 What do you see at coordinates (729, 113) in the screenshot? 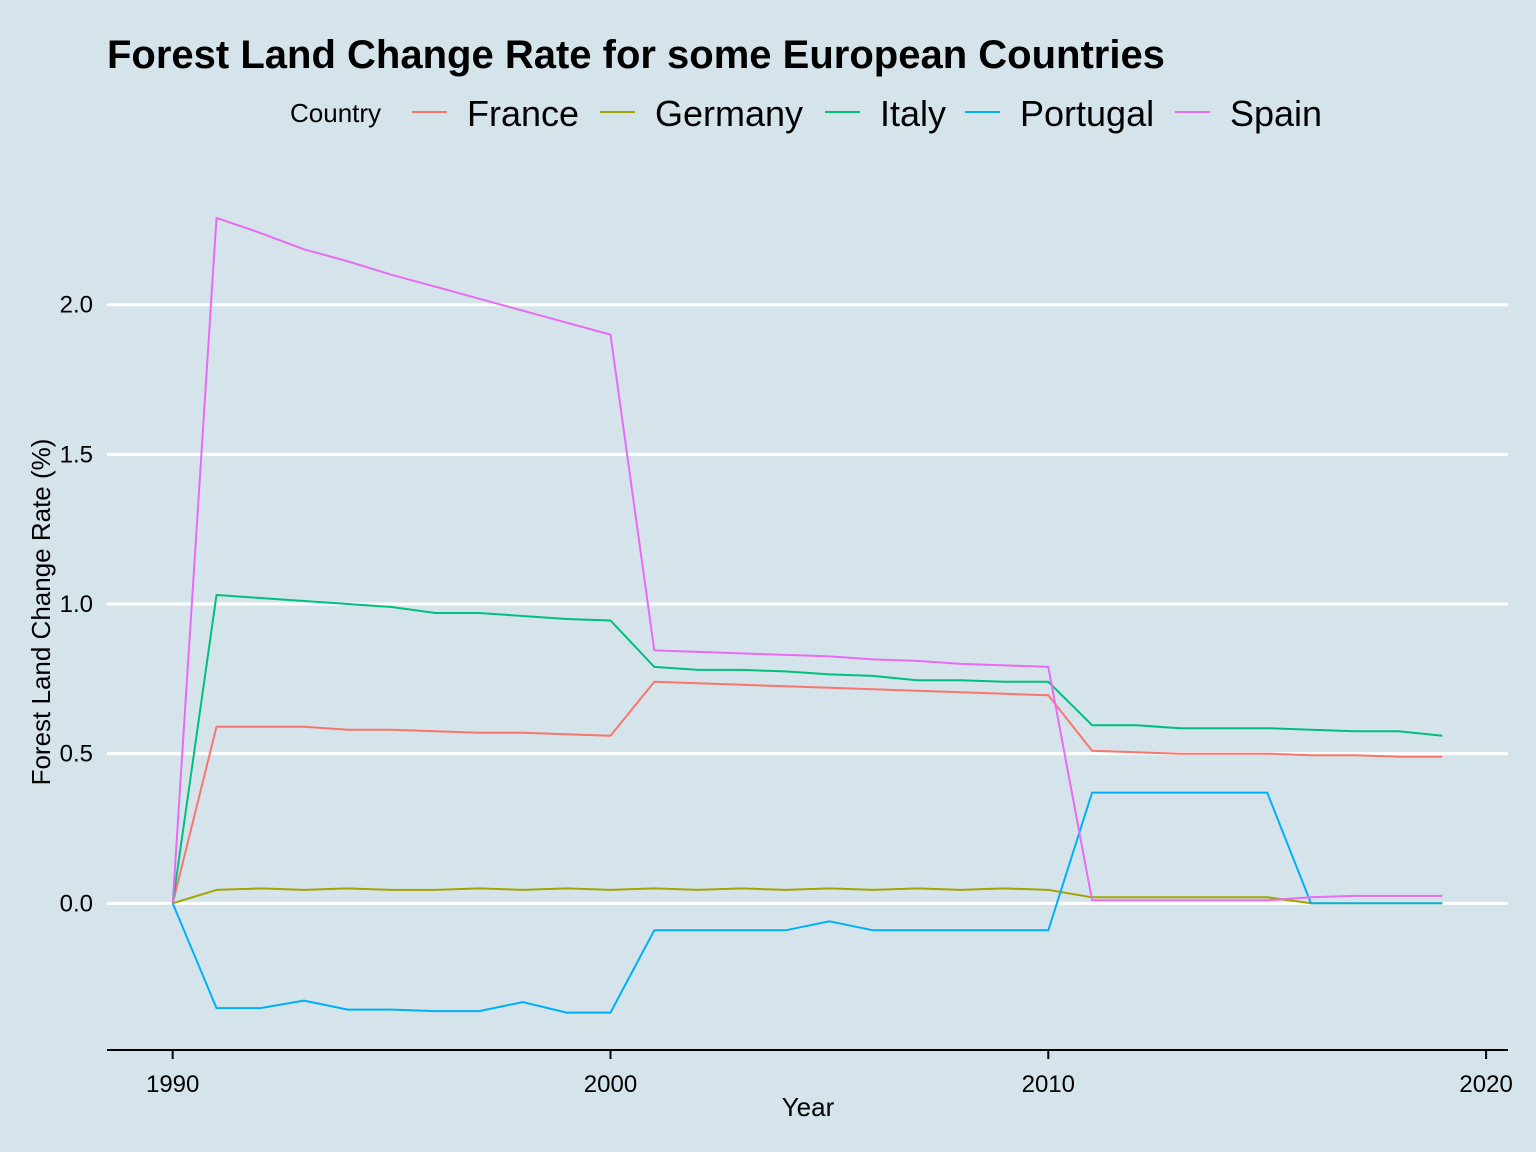
I see `legend-label-germany: Germany` at bounding box center [729, 113].